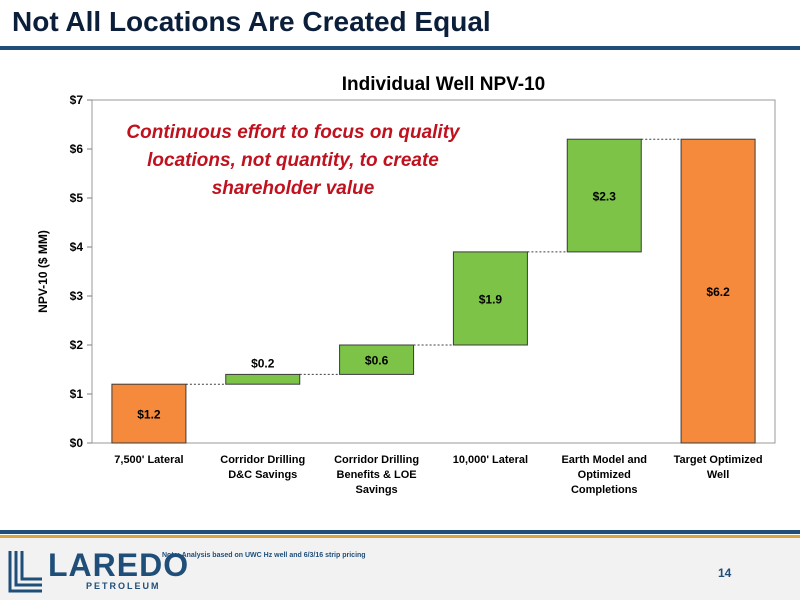  I want to click on x-category-label: Target Optimized, so click(718, 460).